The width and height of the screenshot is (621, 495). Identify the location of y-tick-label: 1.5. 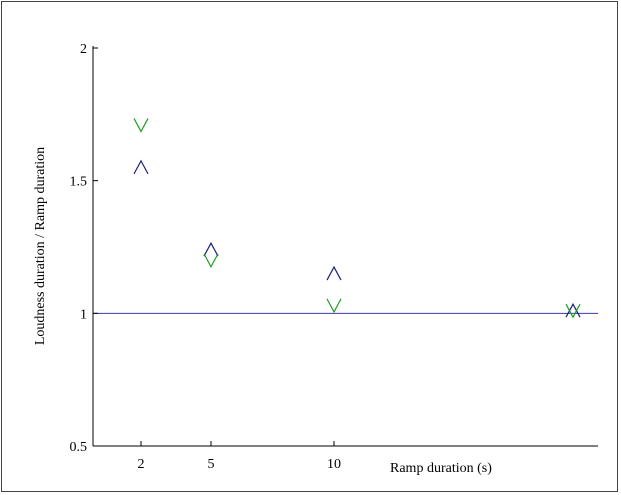
(79, 182).